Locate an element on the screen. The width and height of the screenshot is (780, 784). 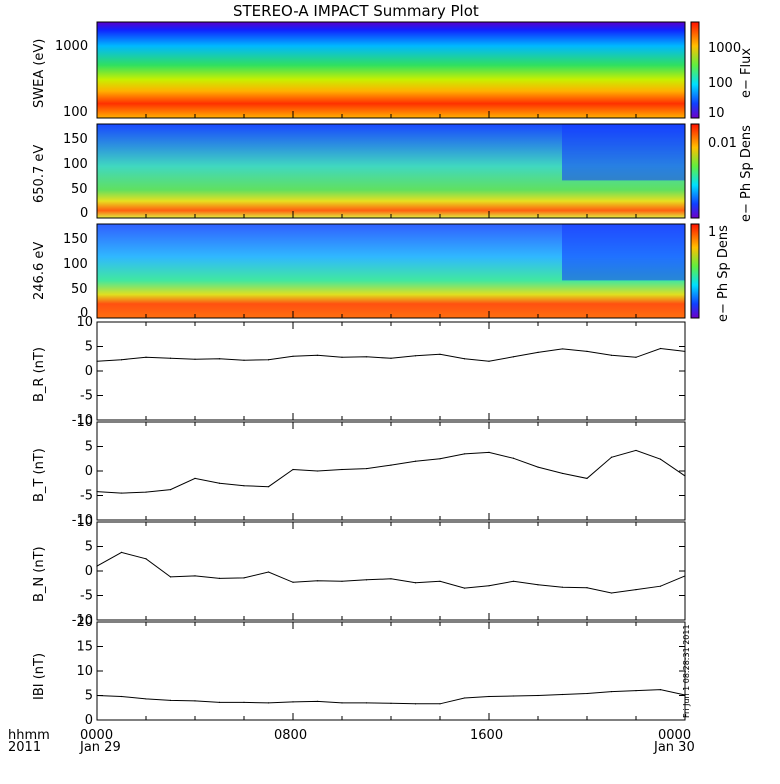
x-tick-1: 0800 is located at coordinates (291, 735).